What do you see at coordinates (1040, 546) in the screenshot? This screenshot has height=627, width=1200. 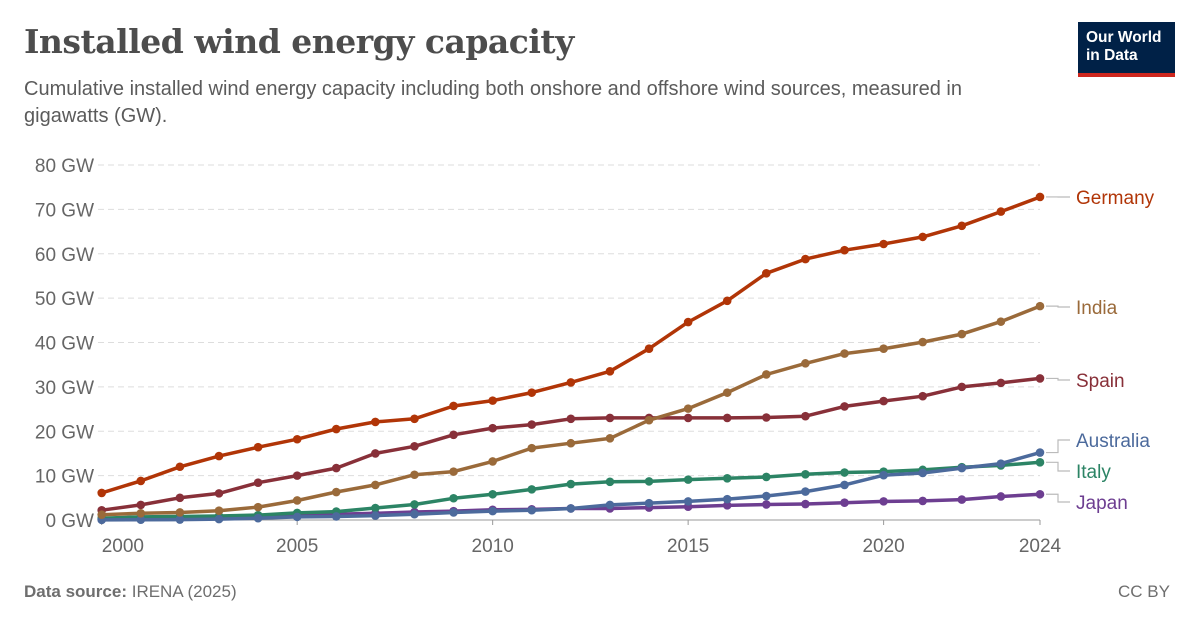 I see `x-tick-label: 2024` at bounding box center [1040, 546].